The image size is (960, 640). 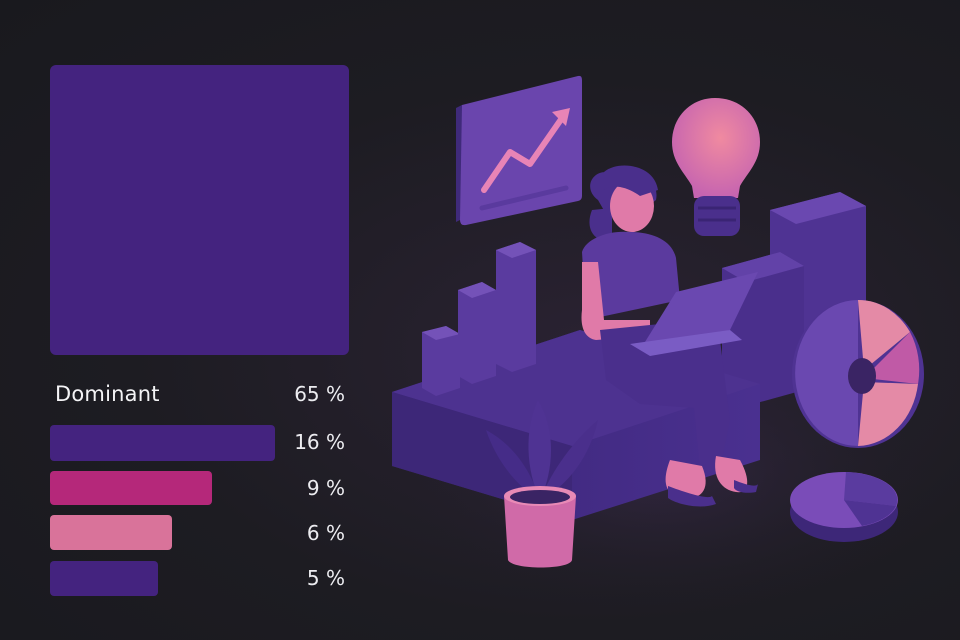 What do you see at coordinates (519, 150) in the screenshot?
I see `trend-chart-panel-icon` at bounding box center [519, 150].